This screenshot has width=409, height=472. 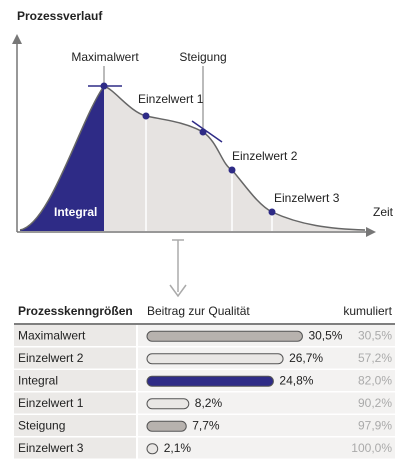 I want to click on point2-label: Einzelwert 2, so click(x=265, y=156).